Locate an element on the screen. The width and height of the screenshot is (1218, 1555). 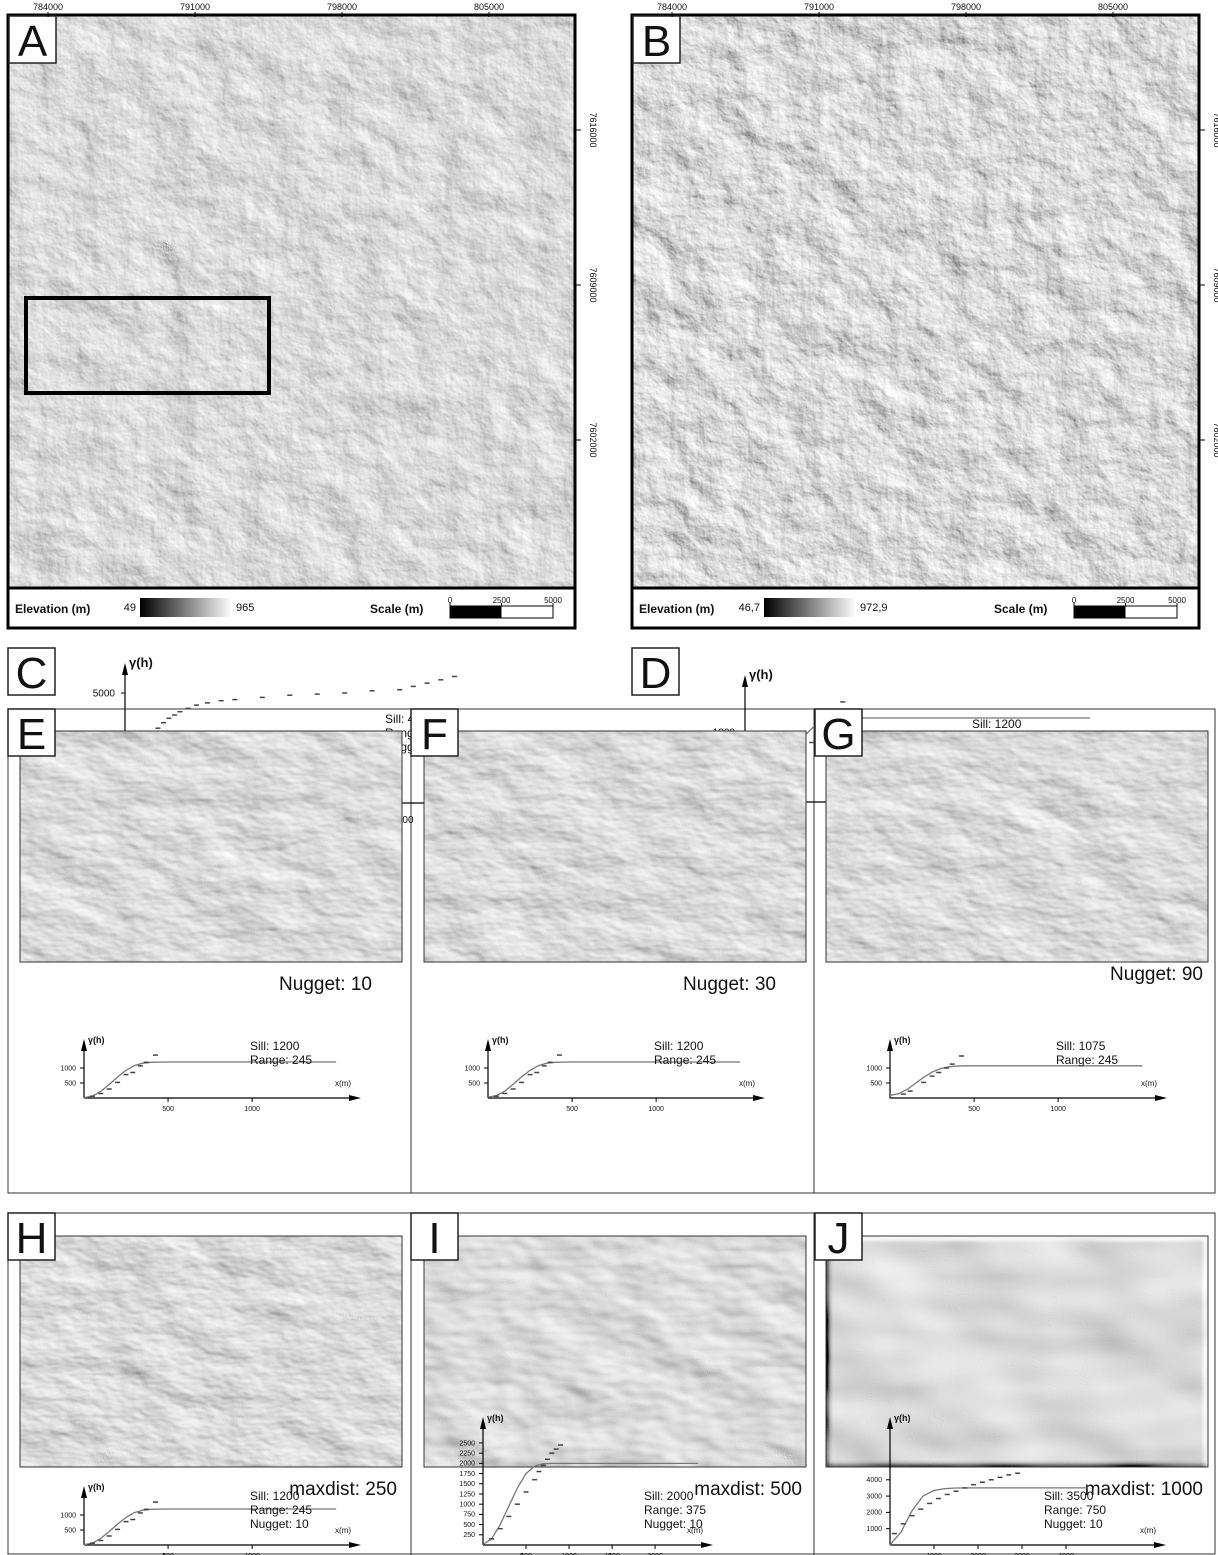
panel-caption: maxdist: 250 is located at coordinates (343, 1489).